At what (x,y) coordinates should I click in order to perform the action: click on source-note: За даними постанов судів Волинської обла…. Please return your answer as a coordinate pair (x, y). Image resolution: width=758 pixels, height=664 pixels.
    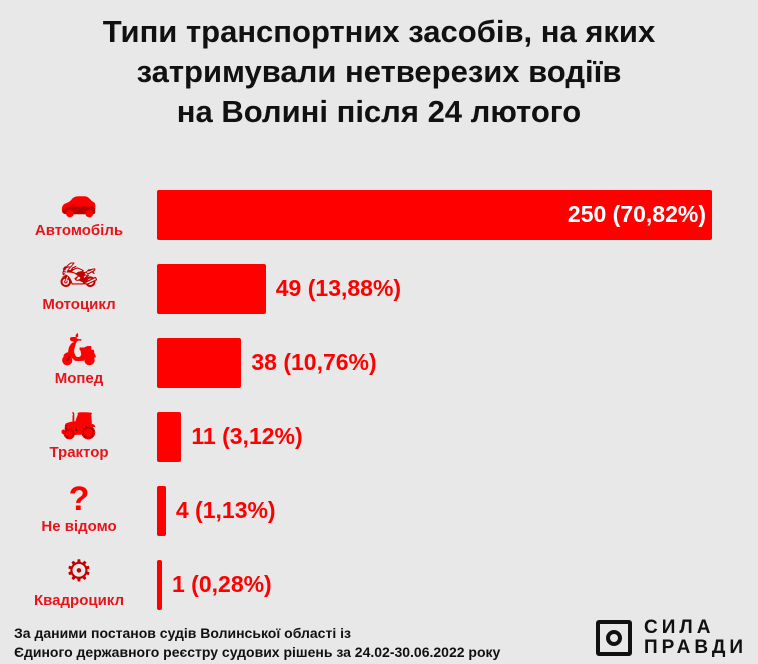
    Looking at the image, I should click on (257, 643).